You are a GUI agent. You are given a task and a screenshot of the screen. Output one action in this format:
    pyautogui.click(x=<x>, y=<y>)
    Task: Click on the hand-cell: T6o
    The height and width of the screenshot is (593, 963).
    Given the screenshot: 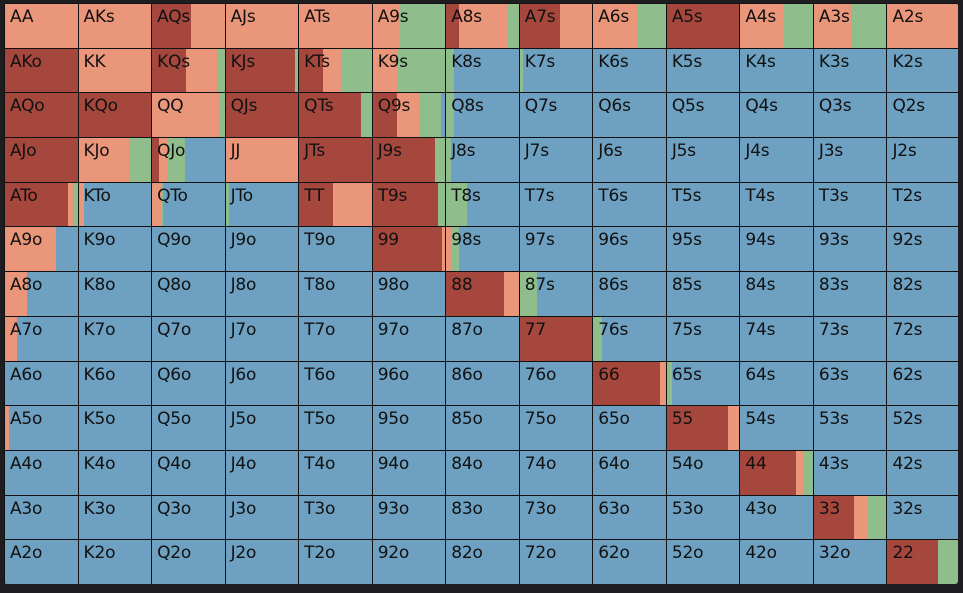 What is the action you would take?
    pyautogui.click(x=335, y=383)
    